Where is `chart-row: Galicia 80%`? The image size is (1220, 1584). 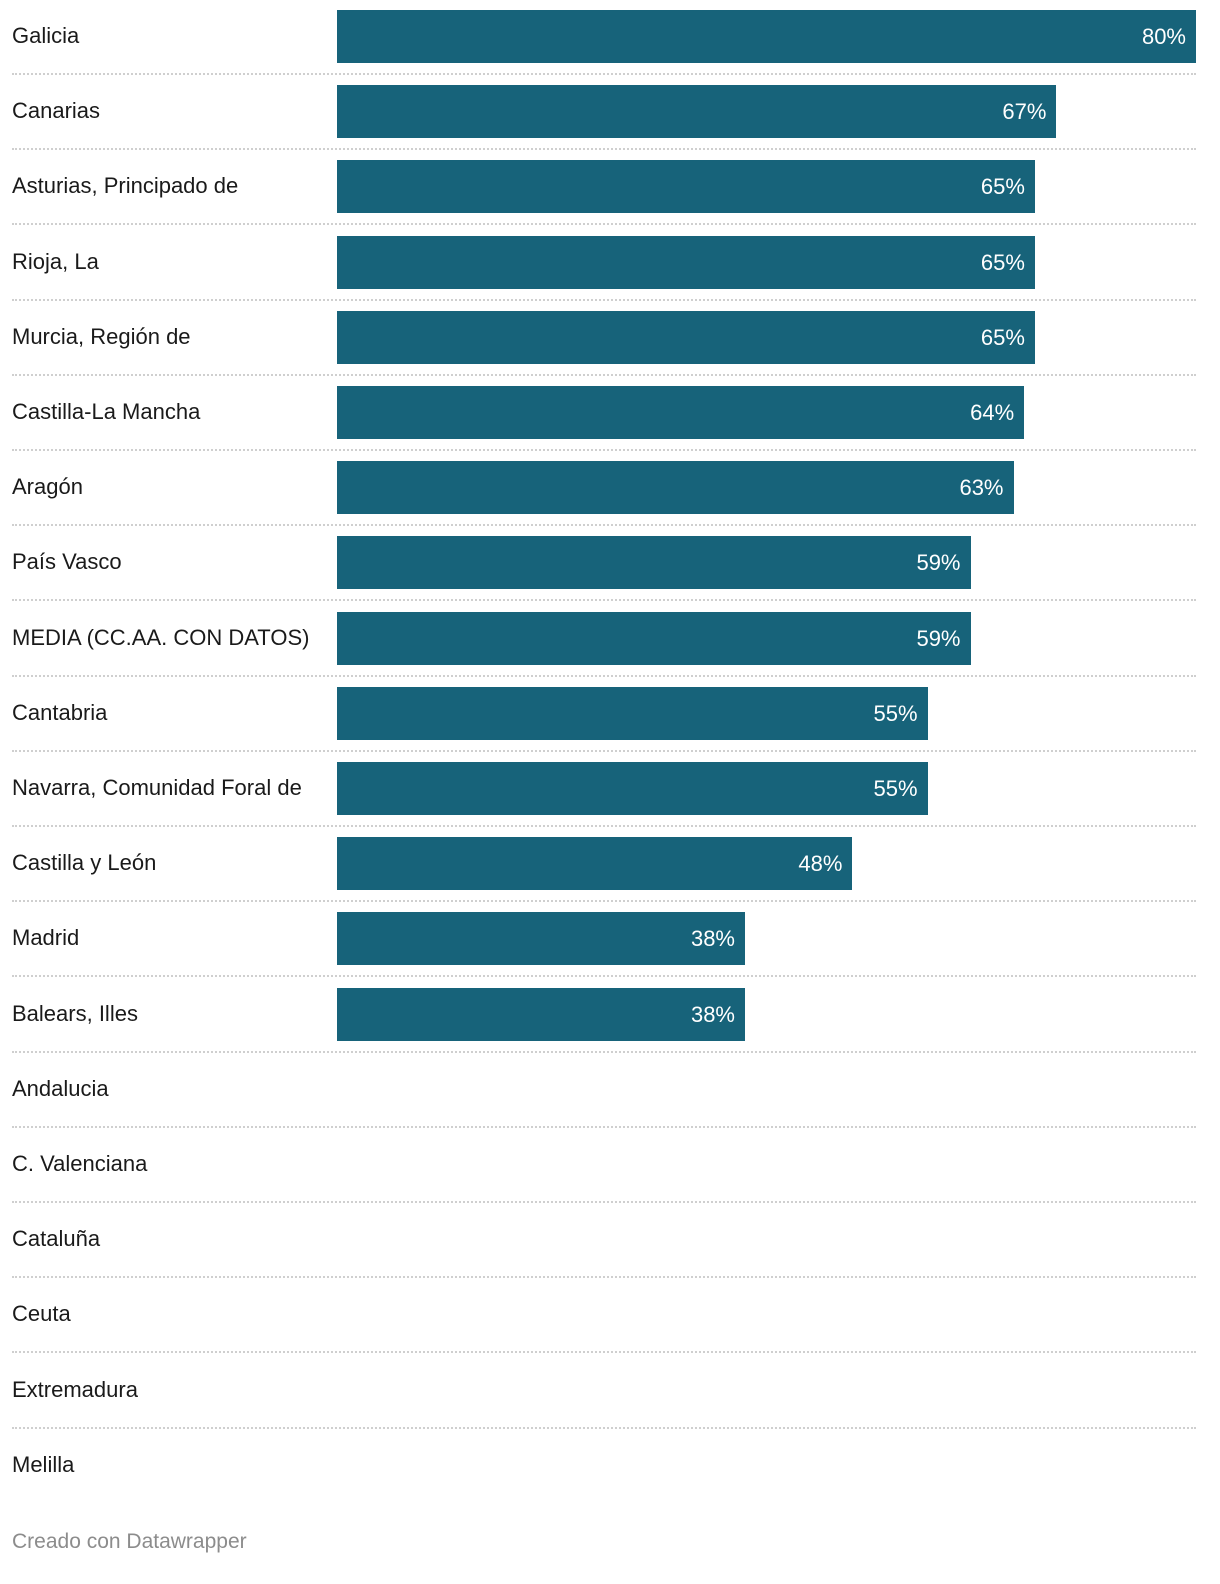
chart-row: Galicia 80% is located at coordinates (610, 47).